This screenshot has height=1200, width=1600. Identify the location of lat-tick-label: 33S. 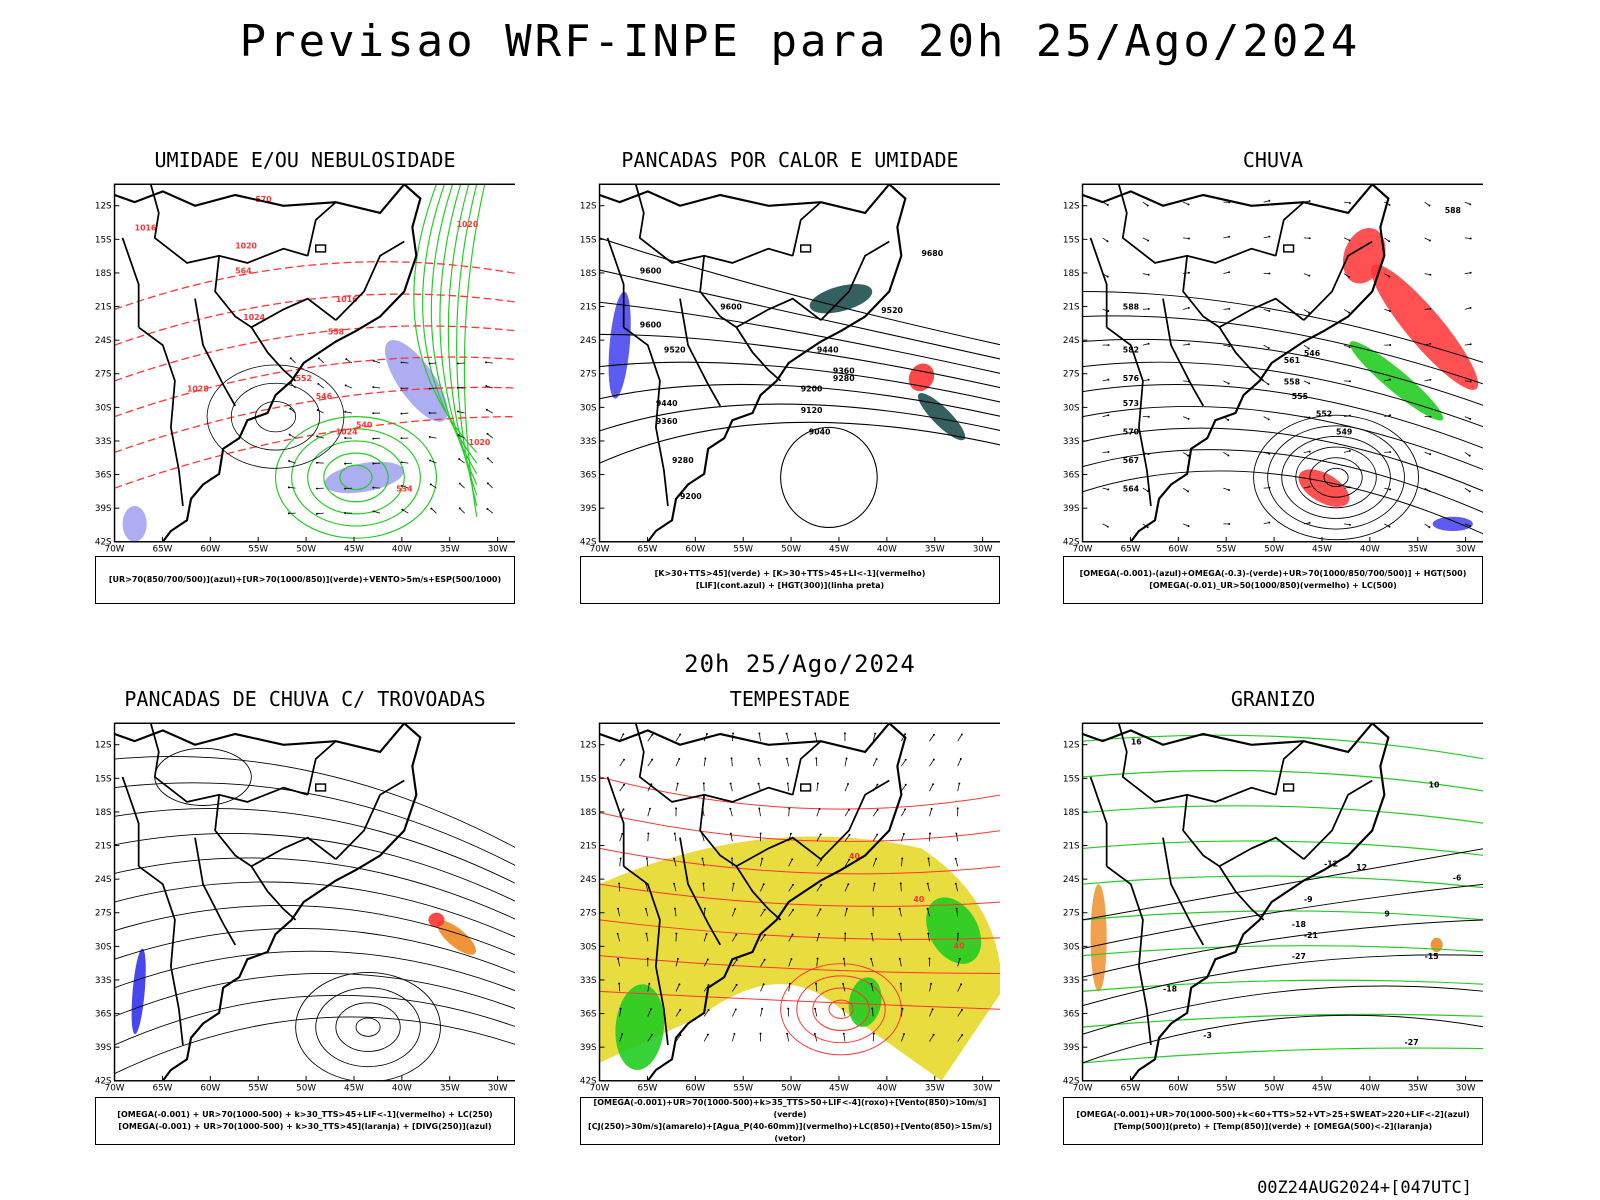
(103, 981).